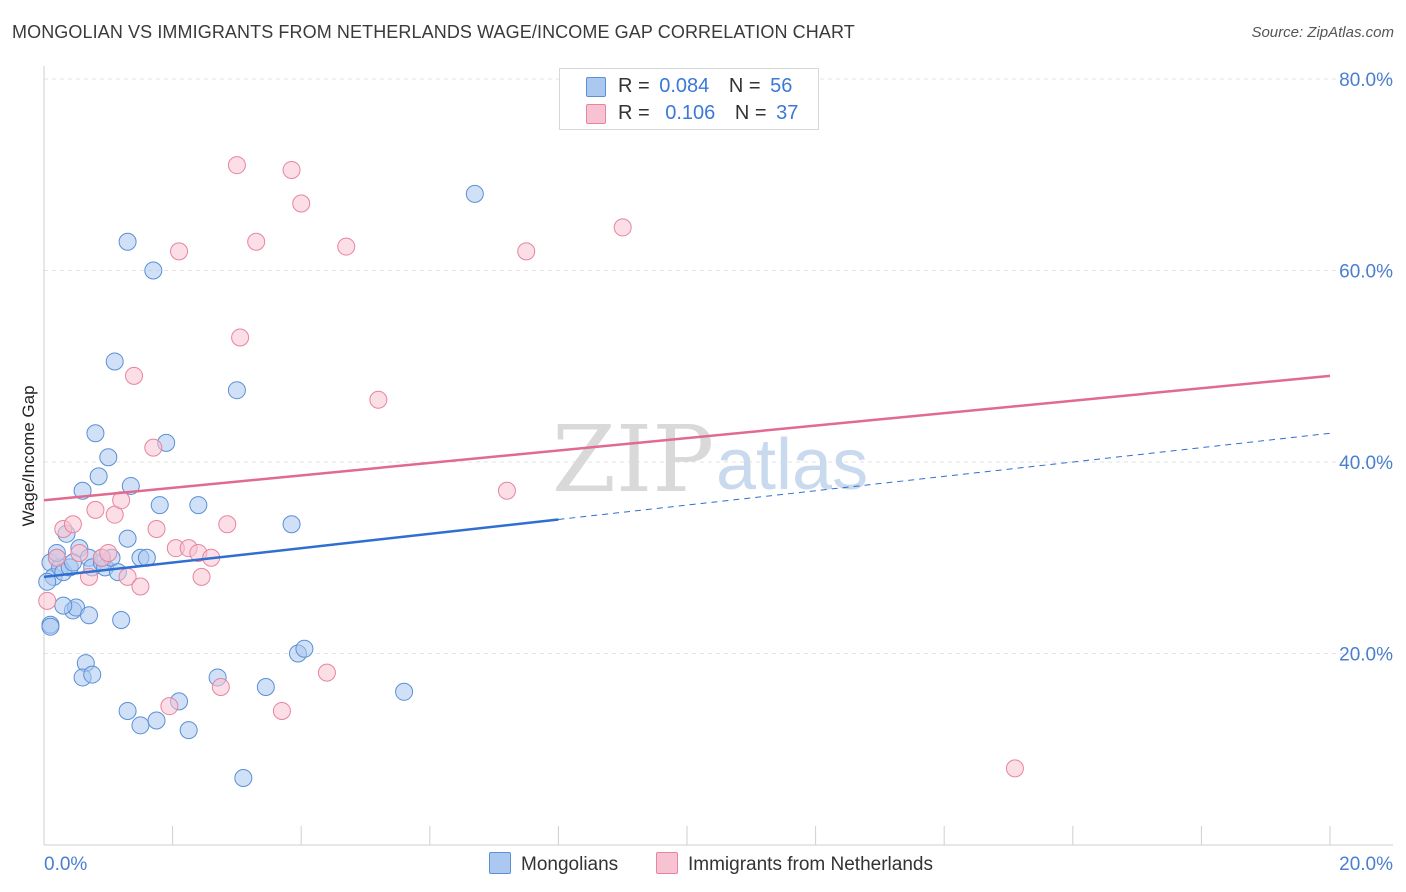  I want to click on x-tick-label-max: 20.0%, so click(1366, 864).